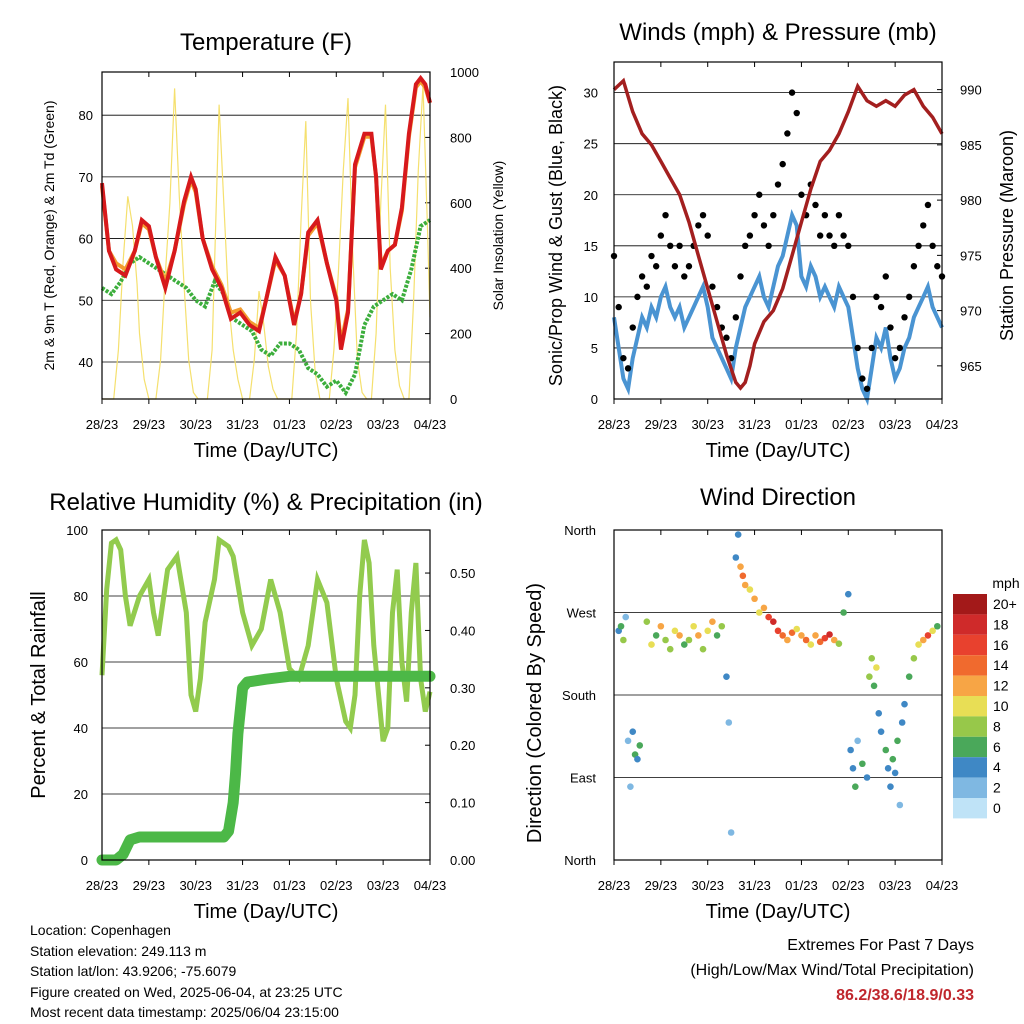  What do you see at coordinates (1005, 583) in the screenshot?
I see `legend-title: mph` at bounding box center [1005, 583].